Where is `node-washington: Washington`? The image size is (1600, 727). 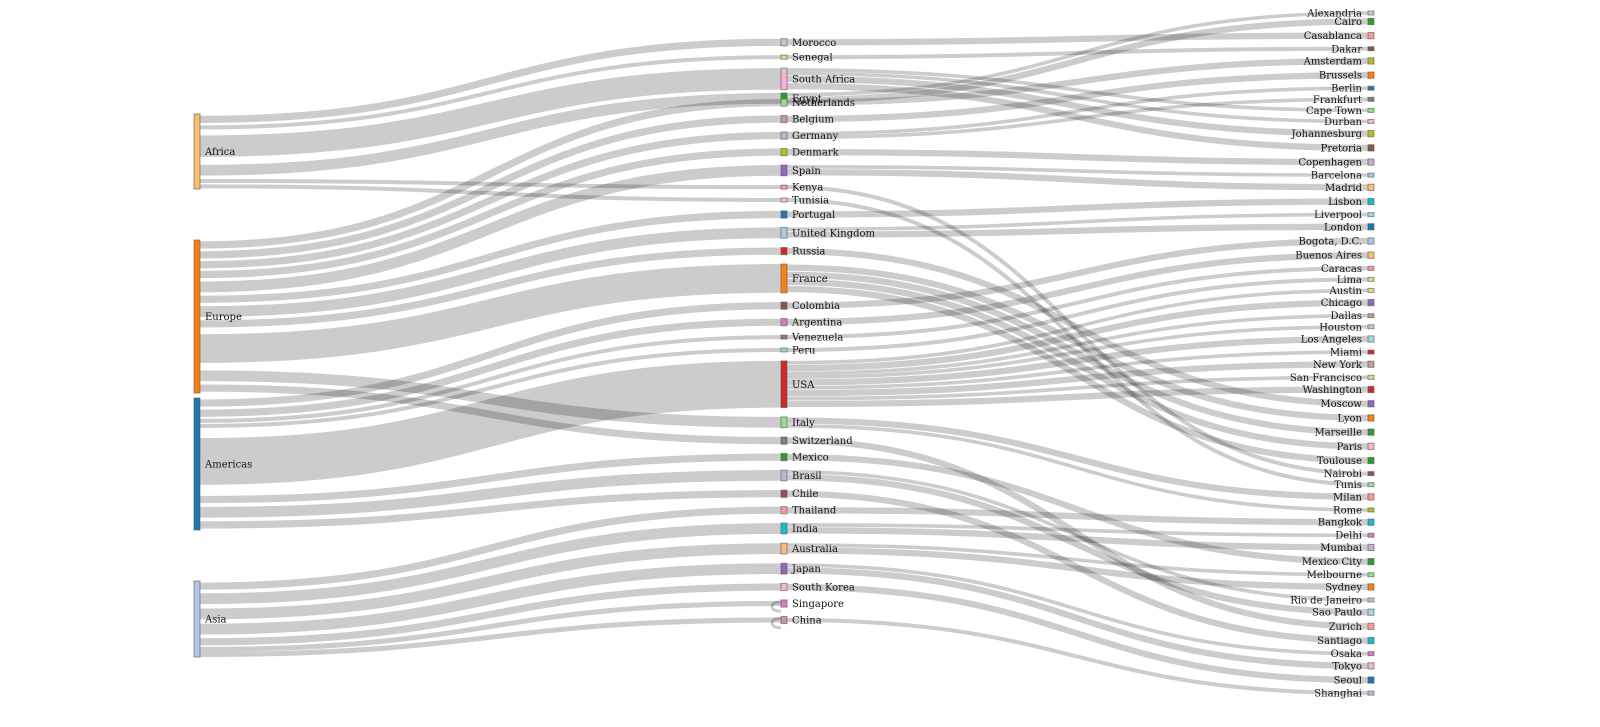
node-washington: Washington is located at coordinates (1339, 390).